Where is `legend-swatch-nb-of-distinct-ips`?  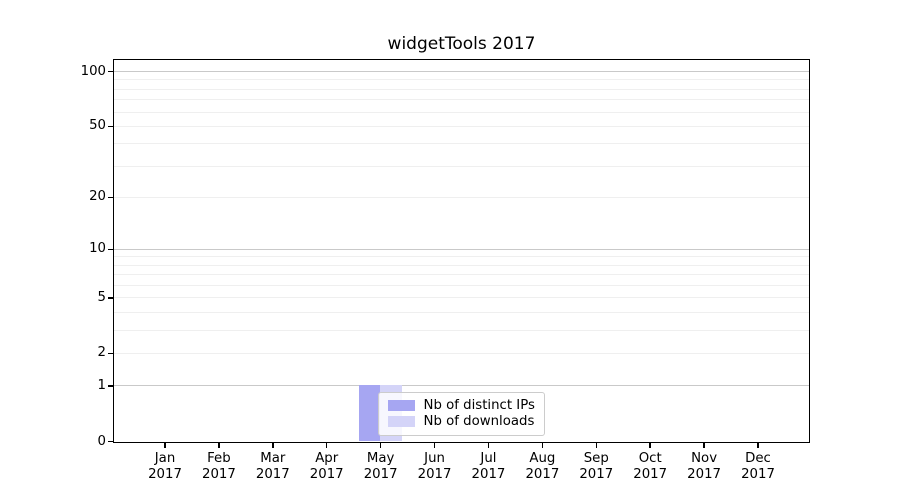 legend-swatch-nb-of-distinct-ips is located at coordinates (401, 406).